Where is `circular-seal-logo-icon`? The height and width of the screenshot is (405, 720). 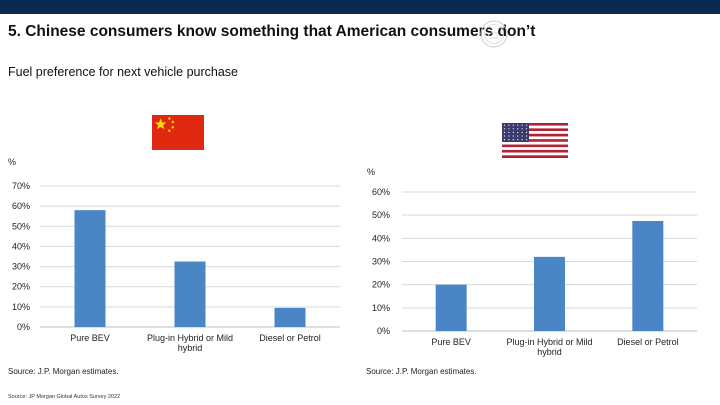
circular-seal-logo-icon is located at coordinates (494, 34).